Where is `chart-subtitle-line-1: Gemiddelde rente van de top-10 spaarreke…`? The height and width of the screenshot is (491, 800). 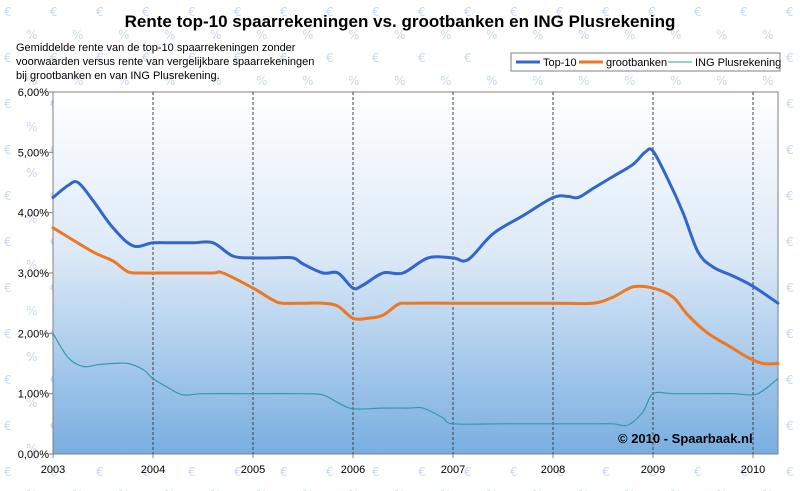
chart-subtitle-line-1: Gemiddelde rente van de top-10 spaarreke… is located at coordinates (156, 48).